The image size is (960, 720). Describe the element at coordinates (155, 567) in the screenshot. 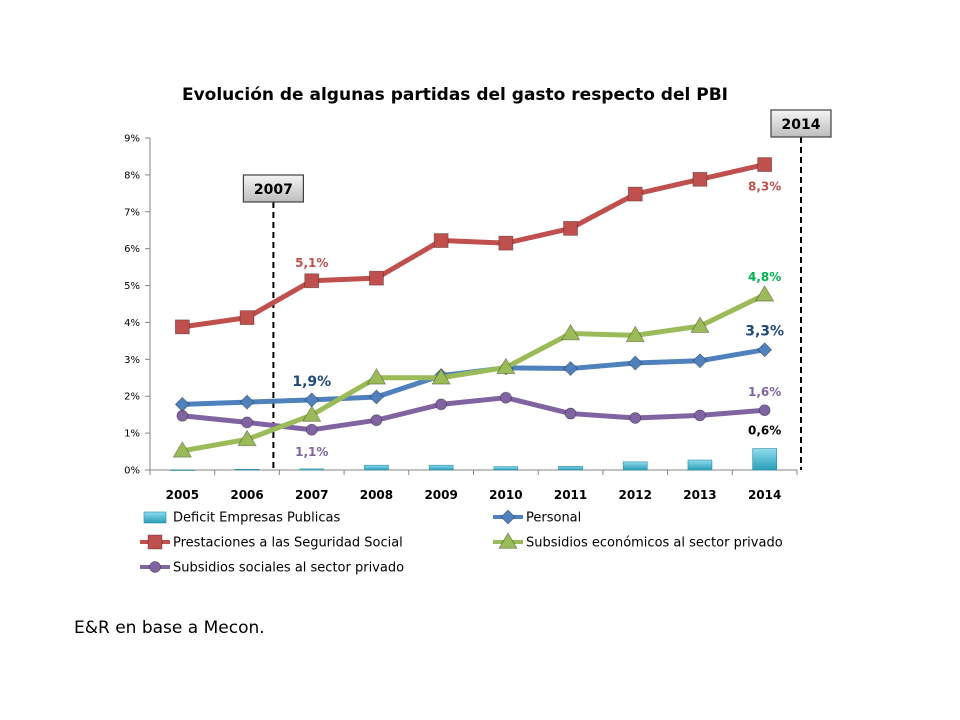

I see `legend-marker-subsidios_sociales` at that location.